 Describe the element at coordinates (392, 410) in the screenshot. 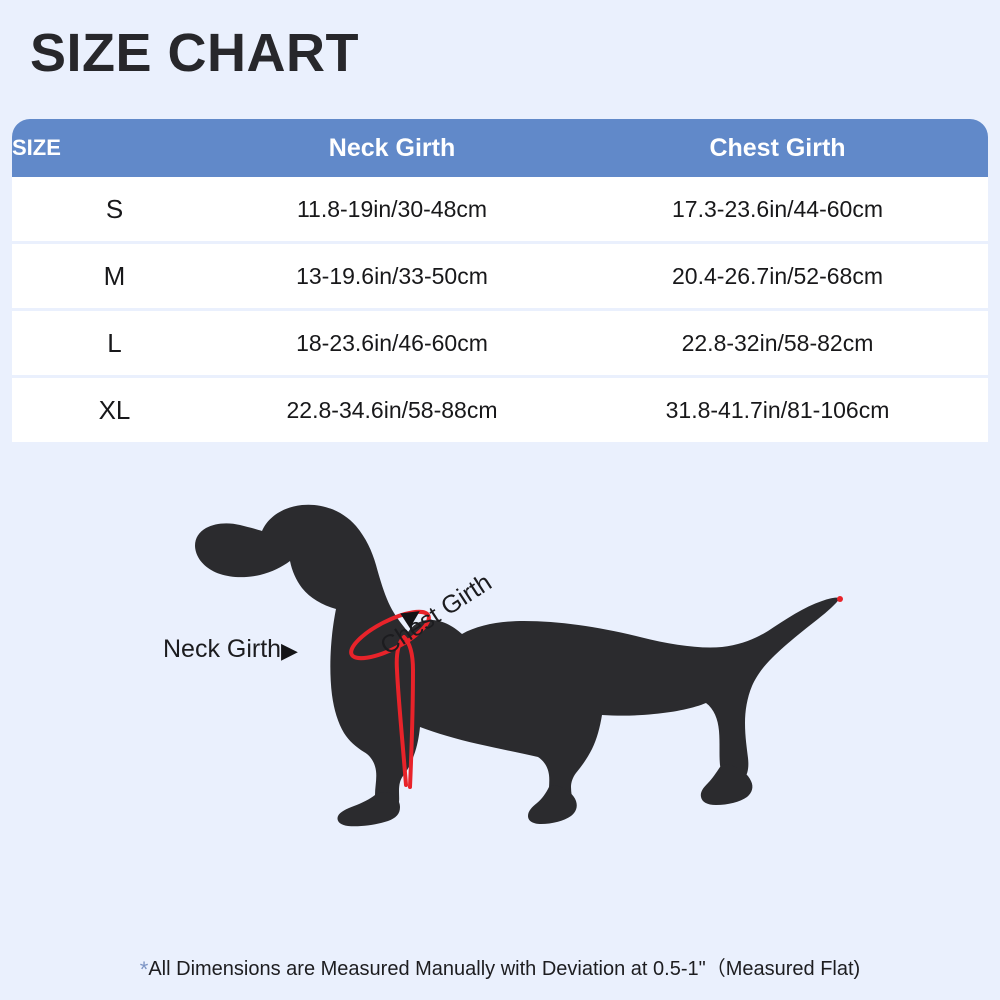

I see `cell-neck-girth: 22.8-34.6in/58-88cm` at that location.